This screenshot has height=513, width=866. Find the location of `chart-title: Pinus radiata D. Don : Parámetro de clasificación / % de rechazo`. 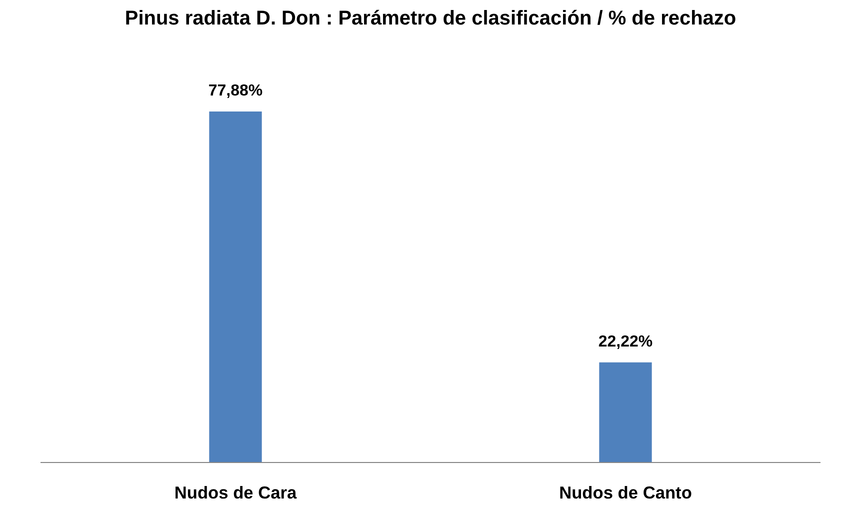

chart-title: Pinus radiata D. Don : Parámetro de clasificación / % de rechazo is located at coordinates (430, 19).